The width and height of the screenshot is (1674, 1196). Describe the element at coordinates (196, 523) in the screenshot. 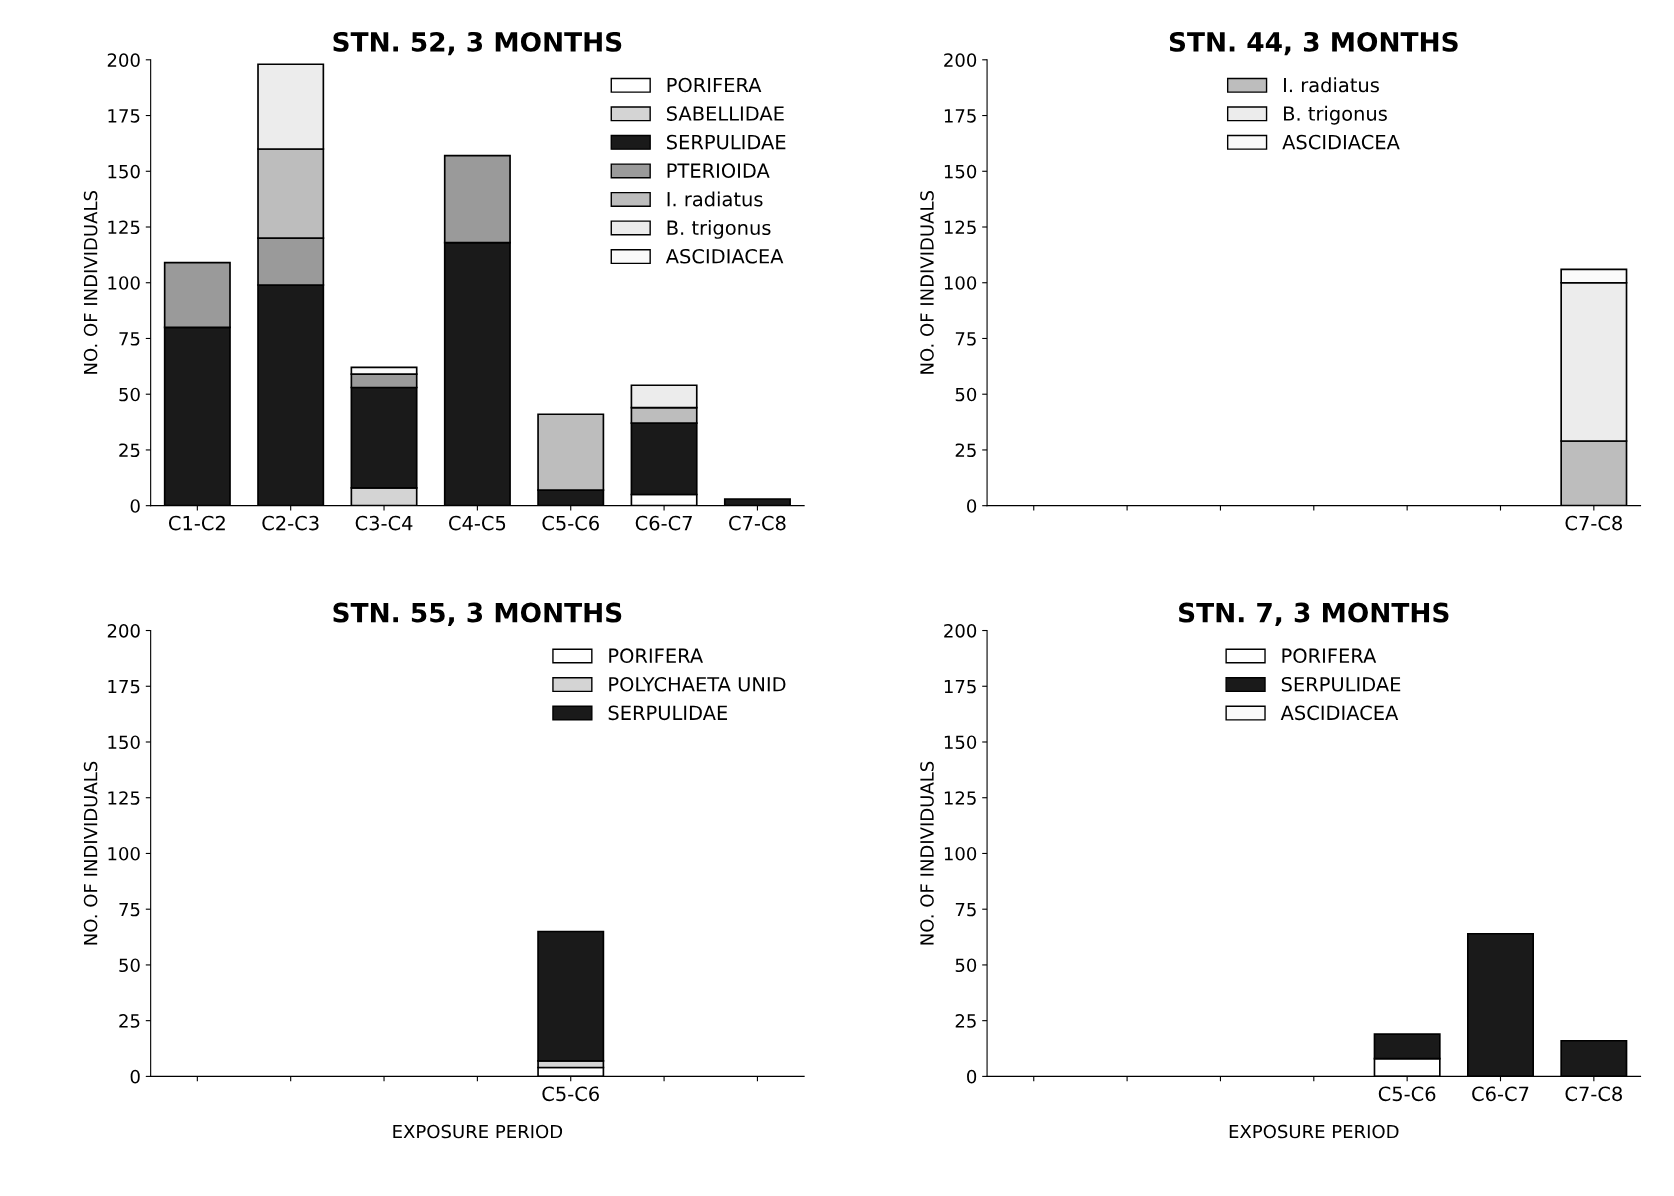

I see `x-tick-label: C1-C2` at that location.